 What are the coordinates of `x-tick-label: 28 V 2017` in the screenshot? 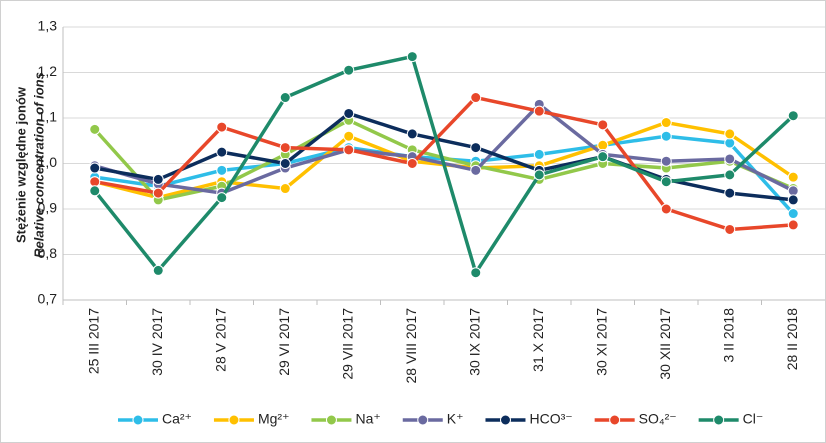 It's located at (220, 340).